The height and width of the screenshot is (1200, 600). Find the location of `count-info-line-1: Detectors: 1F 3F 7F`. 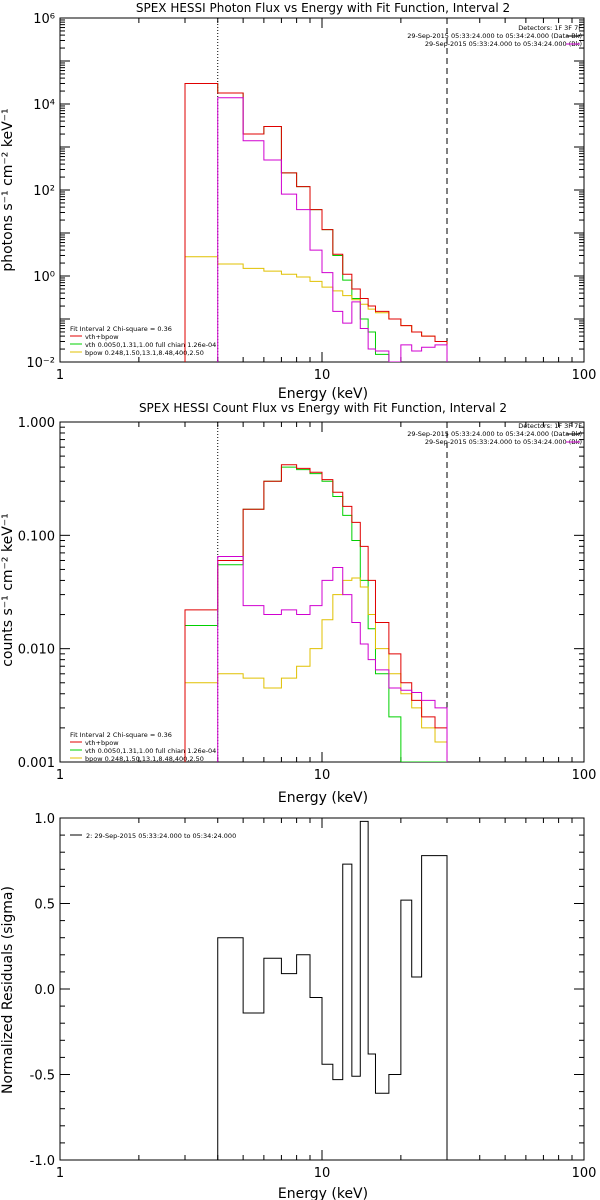

count-info-line-1: Detectors: 1F 3F 7F is located at coordinates (550, 426).